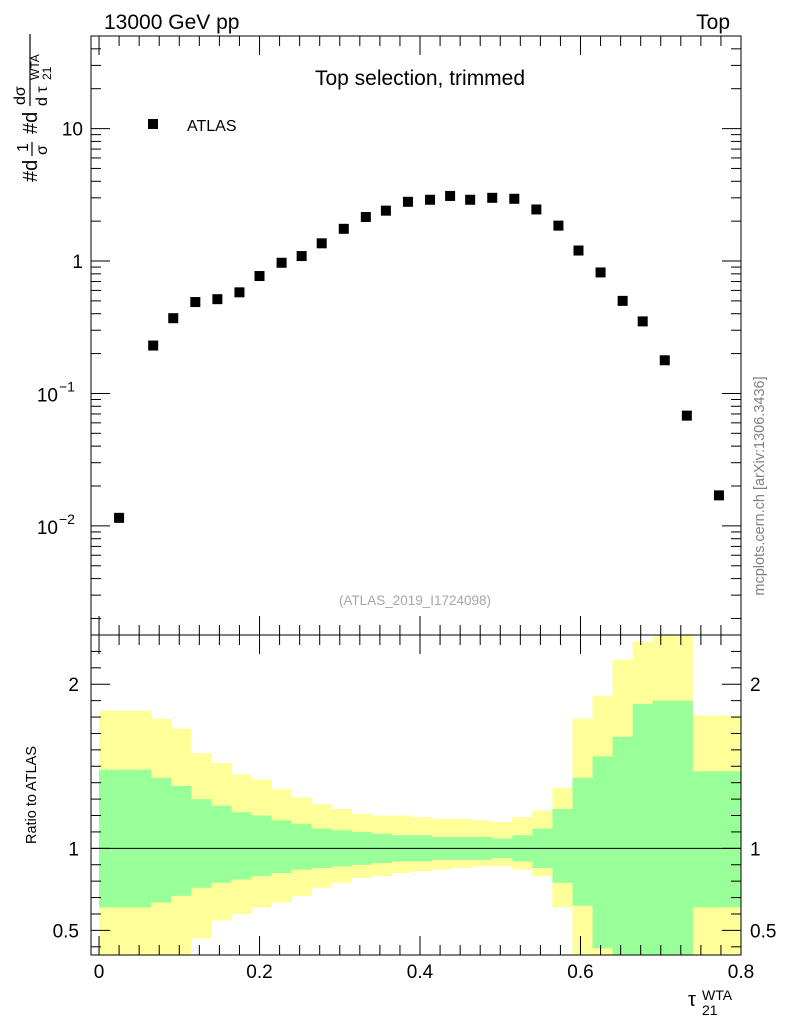  Describe the element at coordinates (32, 795) in the screenshot. I see `ratio-y-axis-label: Ratio to ATLAS` at that location.